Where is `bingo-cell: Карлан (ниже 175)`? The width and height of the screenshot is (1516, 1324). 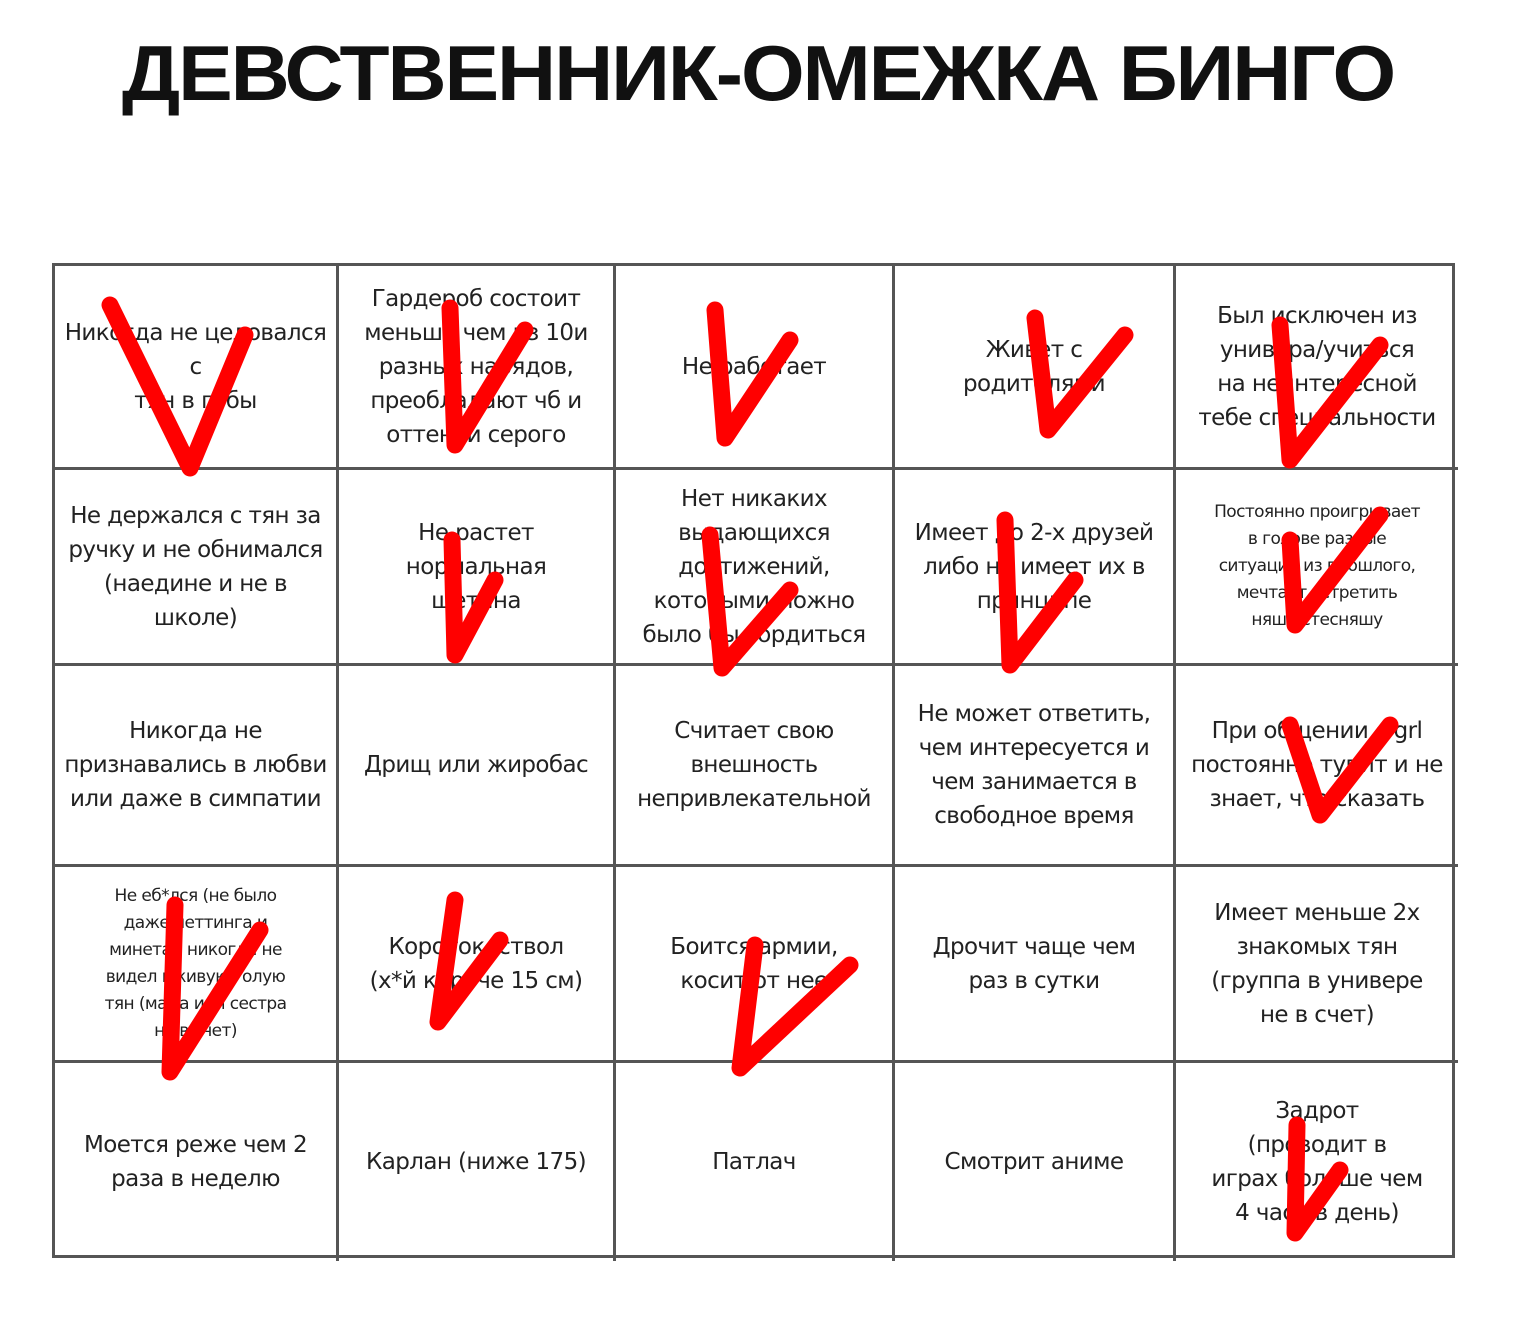 bingo-cell: Карлан (ниже 175) is located at coordinates (477, 1162).